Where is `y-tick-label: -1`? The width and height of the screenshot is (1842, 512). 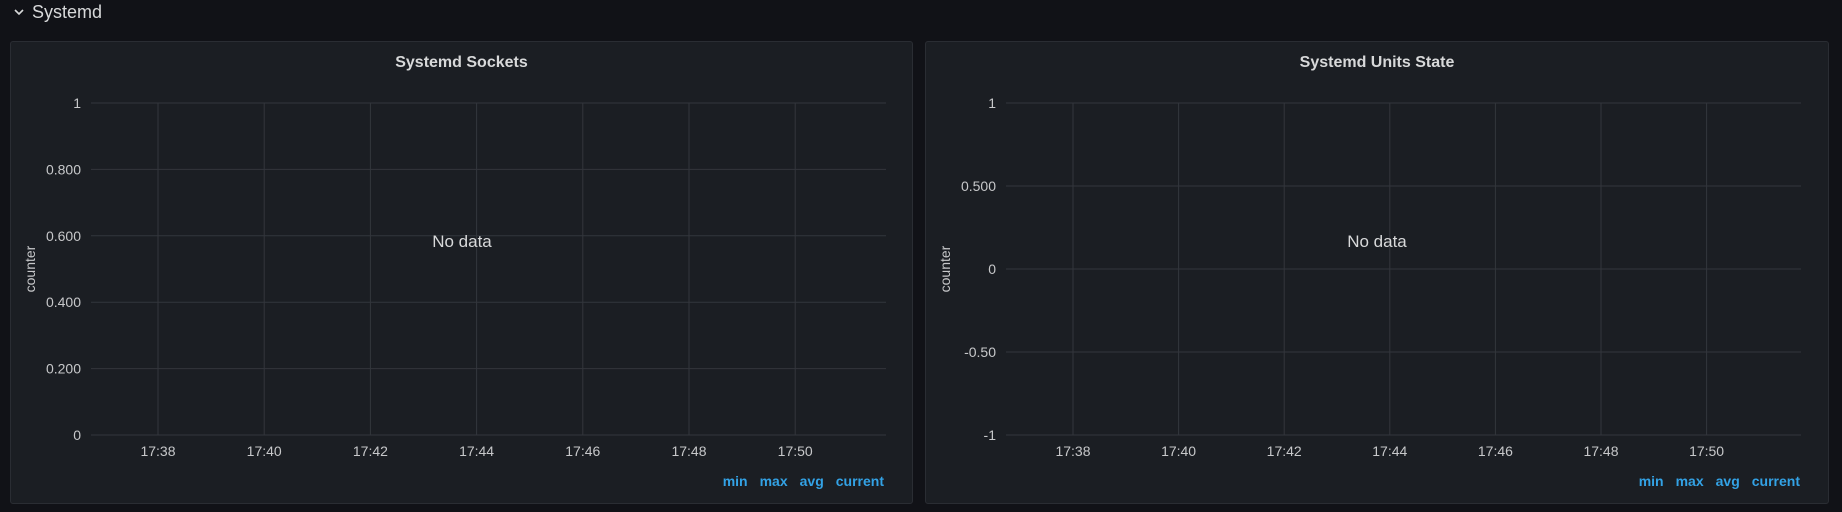 y-tick-label: -1 is located at coordinates (990, 435).